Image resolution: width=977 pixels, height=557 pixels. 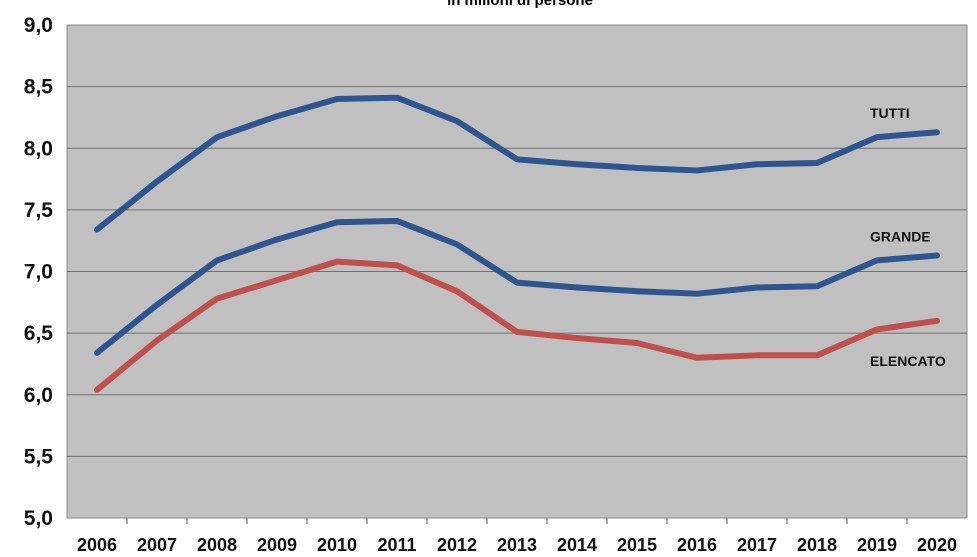 I want to click on x-tick-label: 2006, so click(x=97, y=545).